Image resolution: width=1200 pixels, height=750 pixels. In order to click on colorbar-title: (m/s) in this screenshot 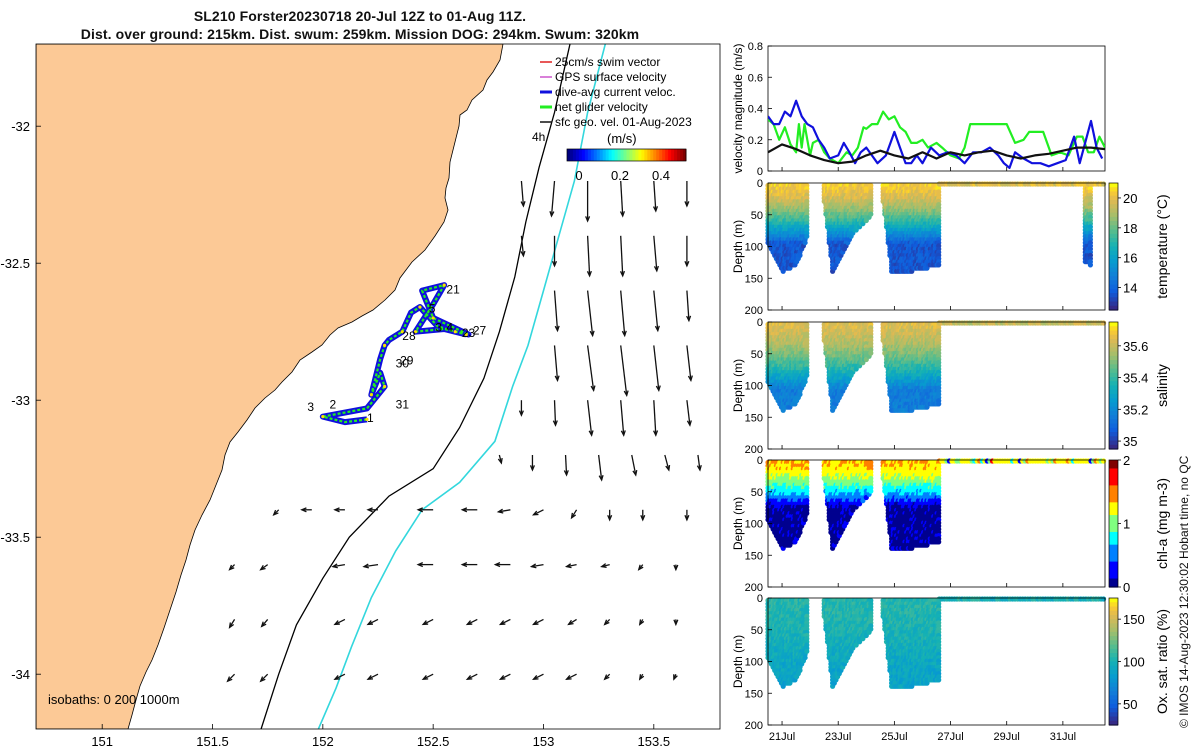, I will do `click(622, 138)`.